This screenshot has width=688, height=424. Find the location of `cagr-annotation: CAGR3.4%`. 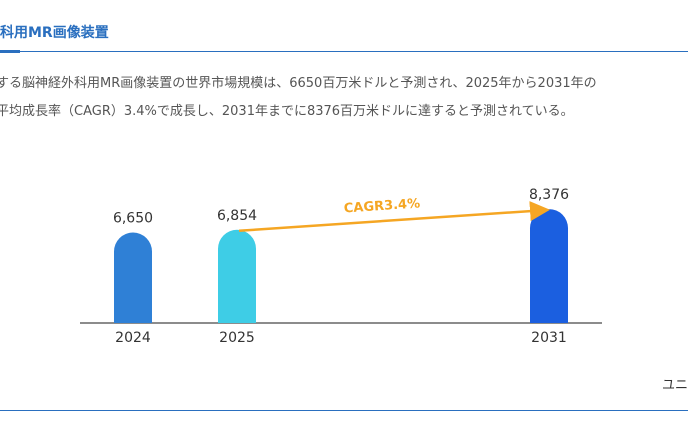

cagr-annotation: CAGR3.4% is located at coordinates (381, 206).